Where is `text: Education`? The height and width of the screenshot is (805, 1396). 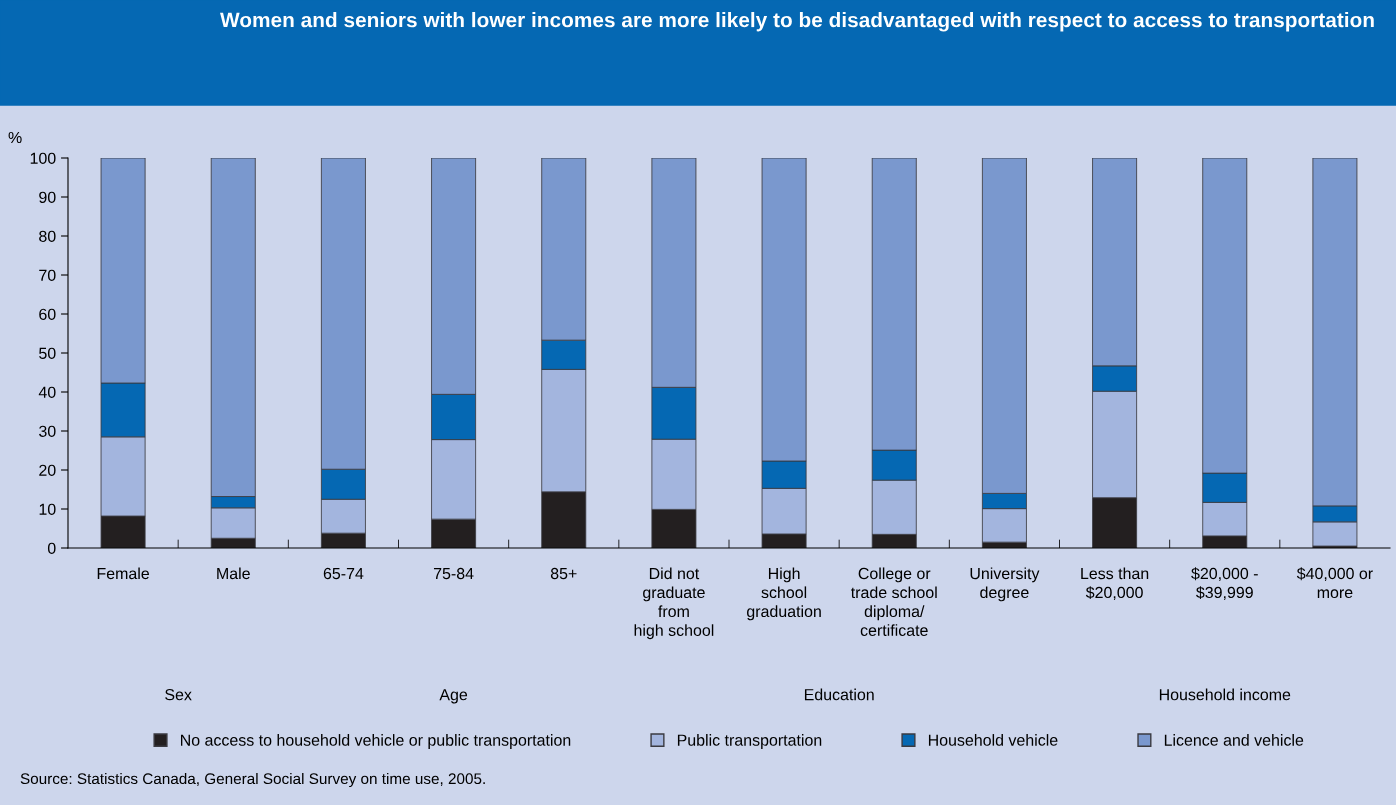 text: Education is located at coordinates (839, 694).